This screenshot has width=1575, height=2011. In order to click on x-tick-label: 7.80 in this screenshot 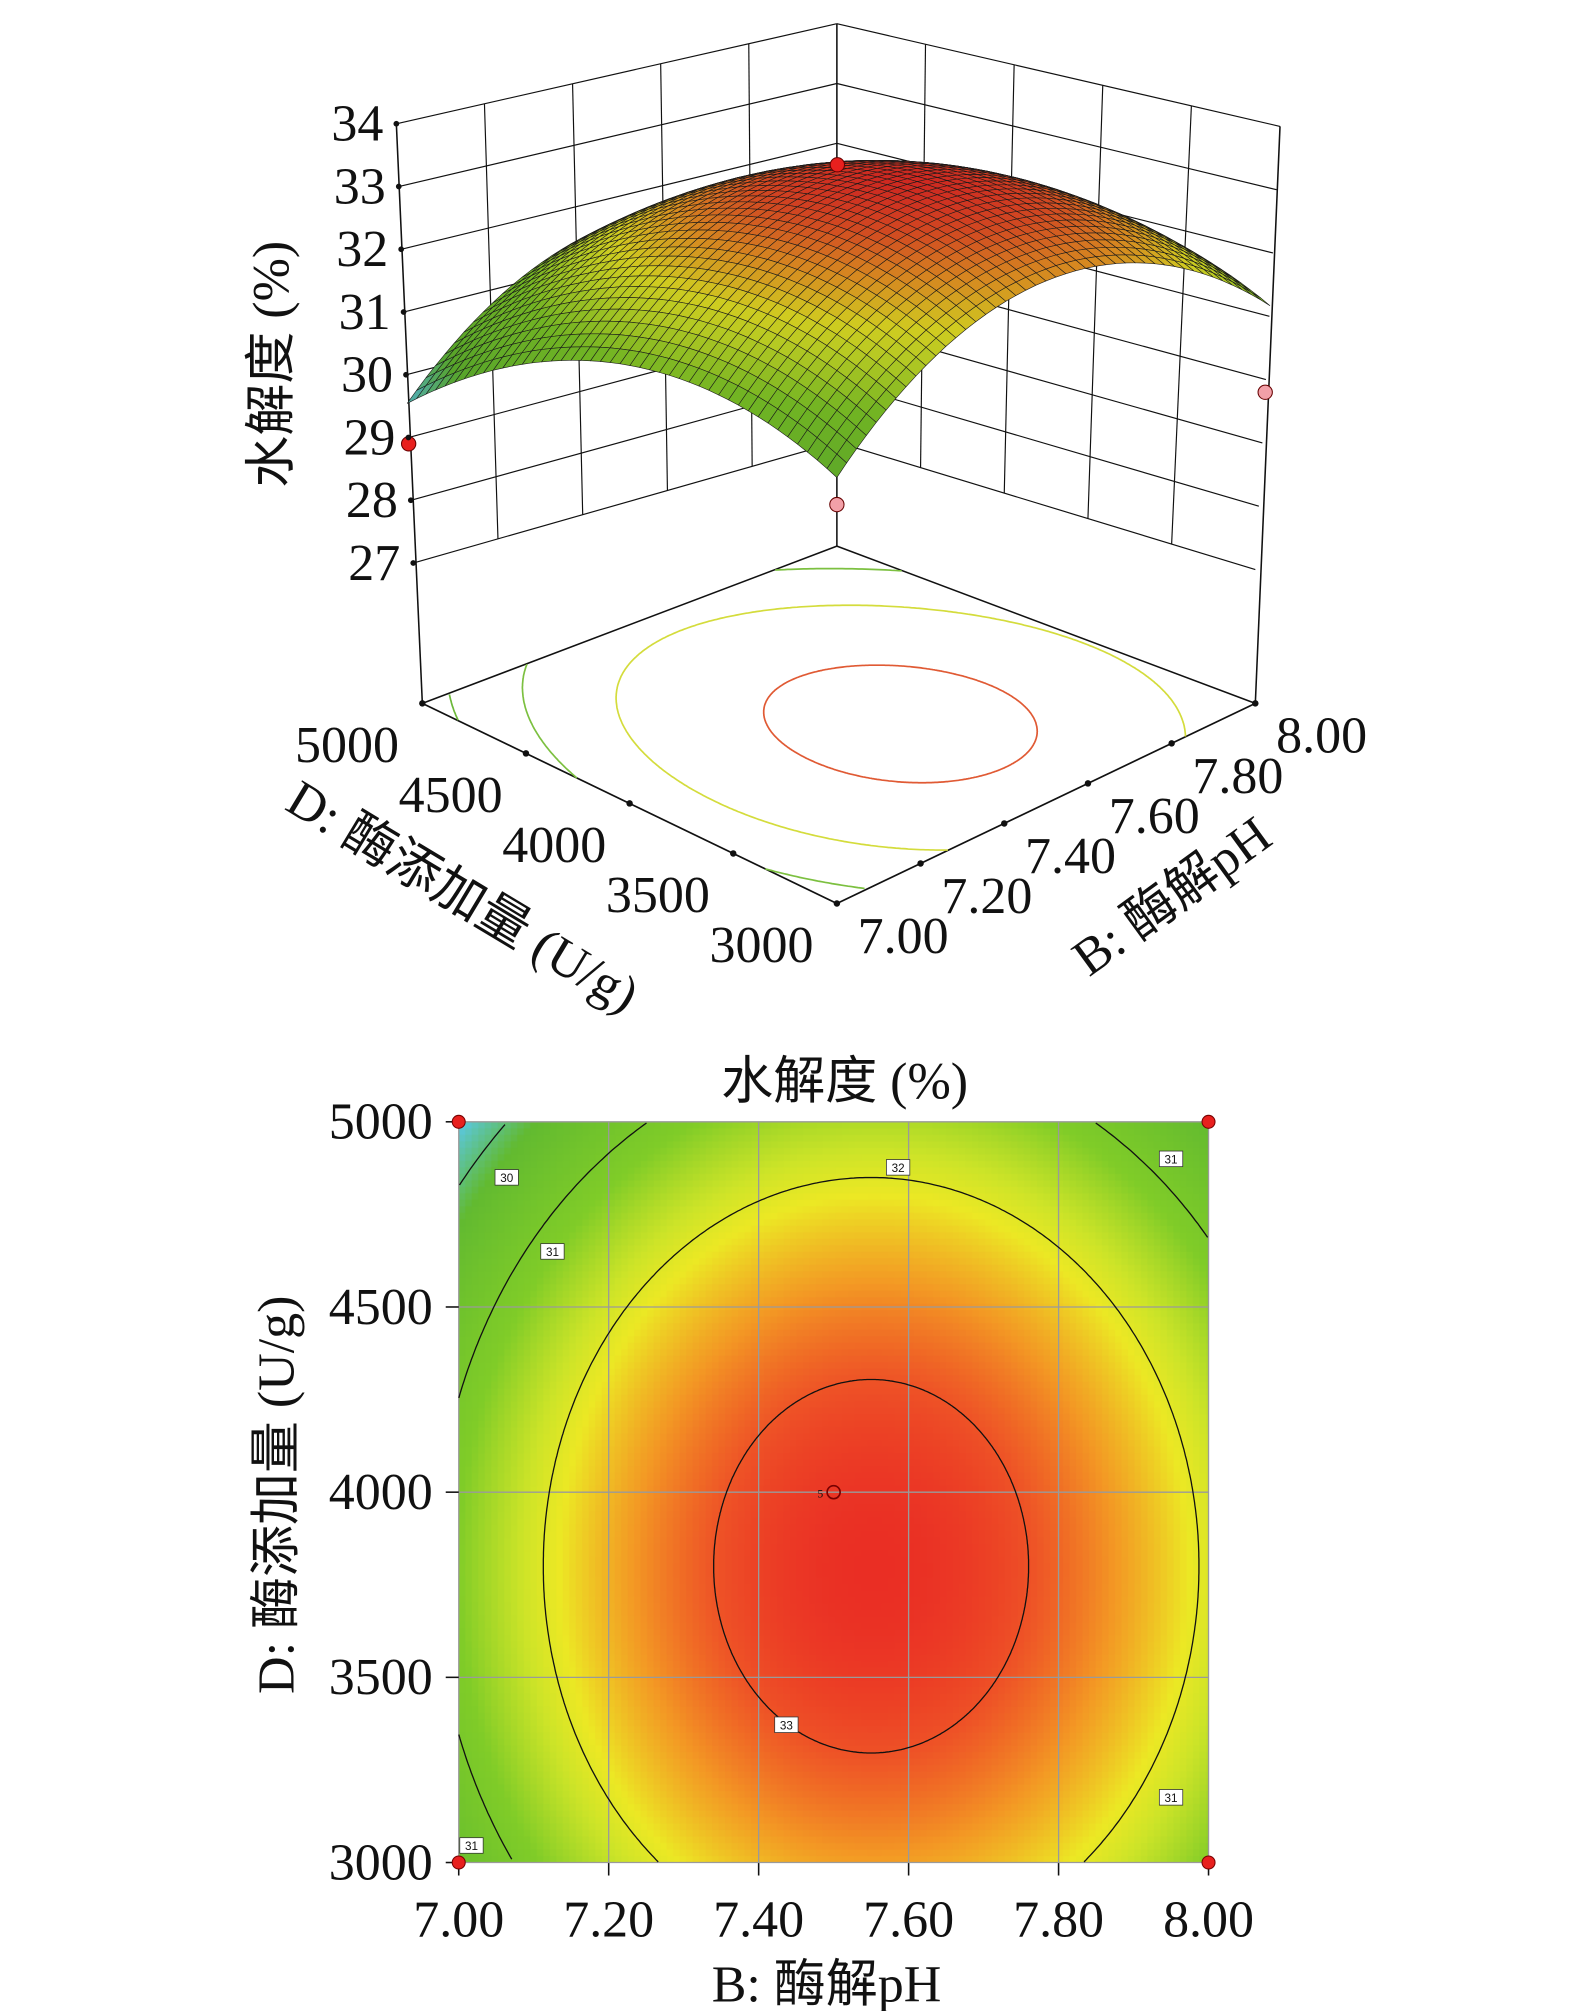, I will do `click(1058, 1920)`.